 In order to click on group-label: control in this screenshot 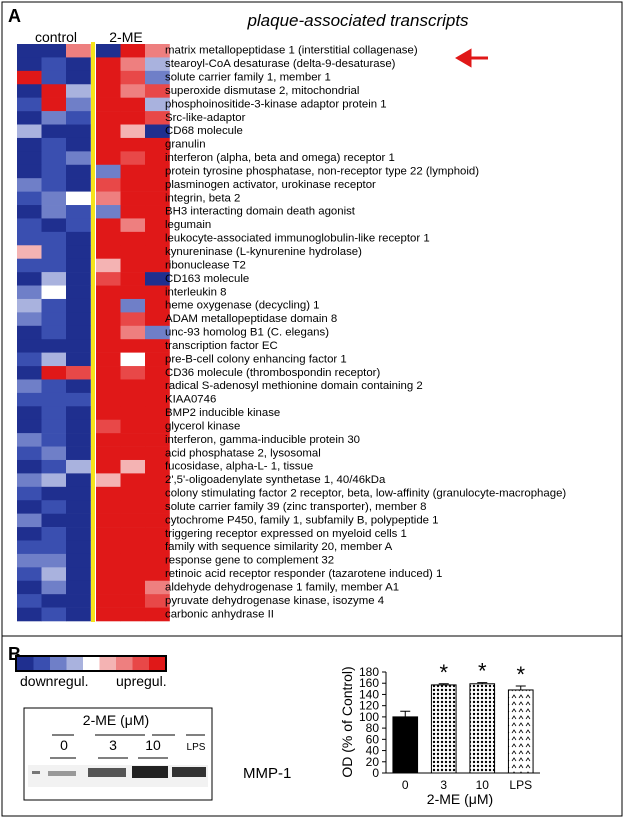, I will do `click(56, 37)`.